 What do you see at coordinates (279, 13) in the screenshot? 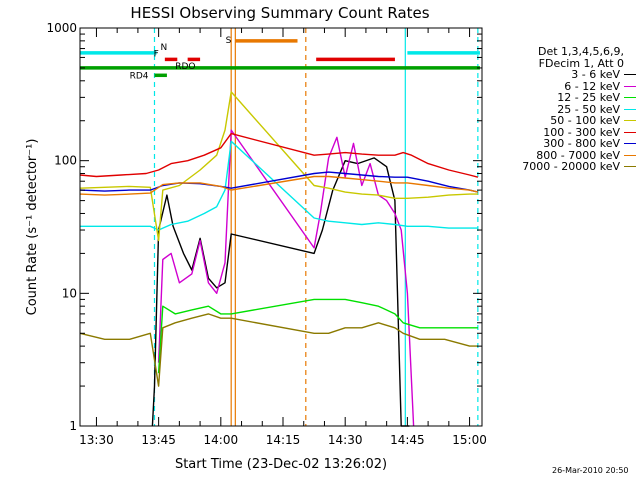
I see `chart-title: HESSI Observing Summary Count Rates` at bounding box center [279, 13].